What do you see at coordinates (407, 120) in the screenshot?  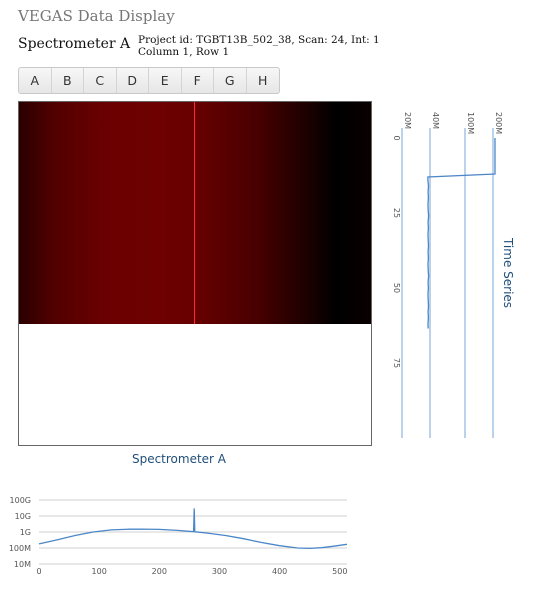 I see `time-series-value-tick-label: 20M` at bounding box center [407, 120].